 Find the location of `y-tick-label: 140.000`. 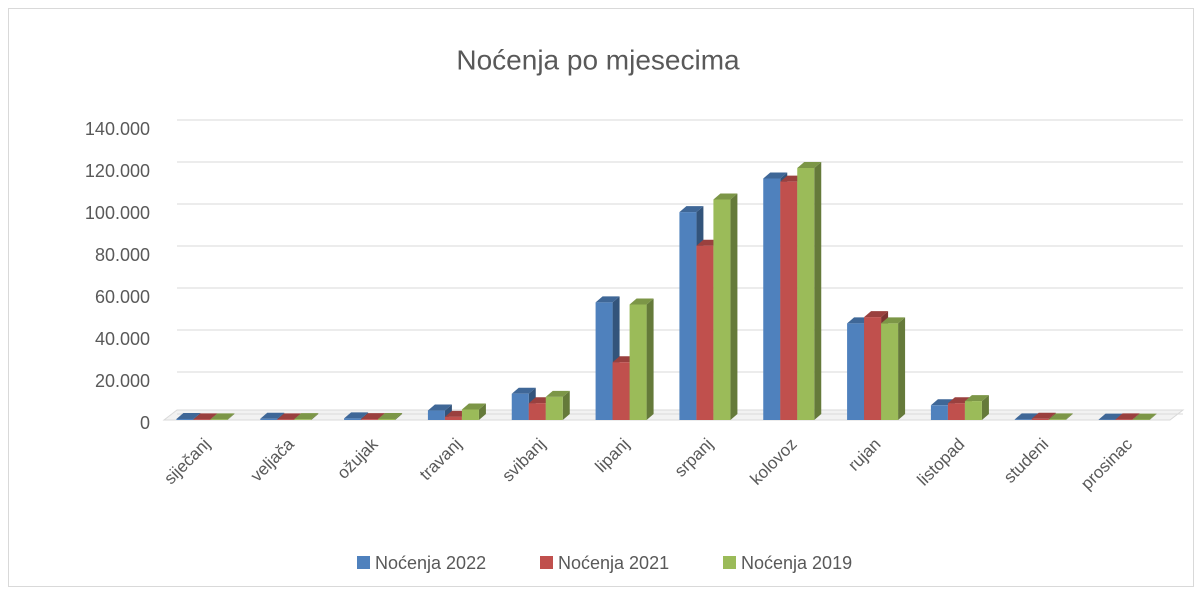

y-tick-label: 140.000 is located at coordinates (117, 129).